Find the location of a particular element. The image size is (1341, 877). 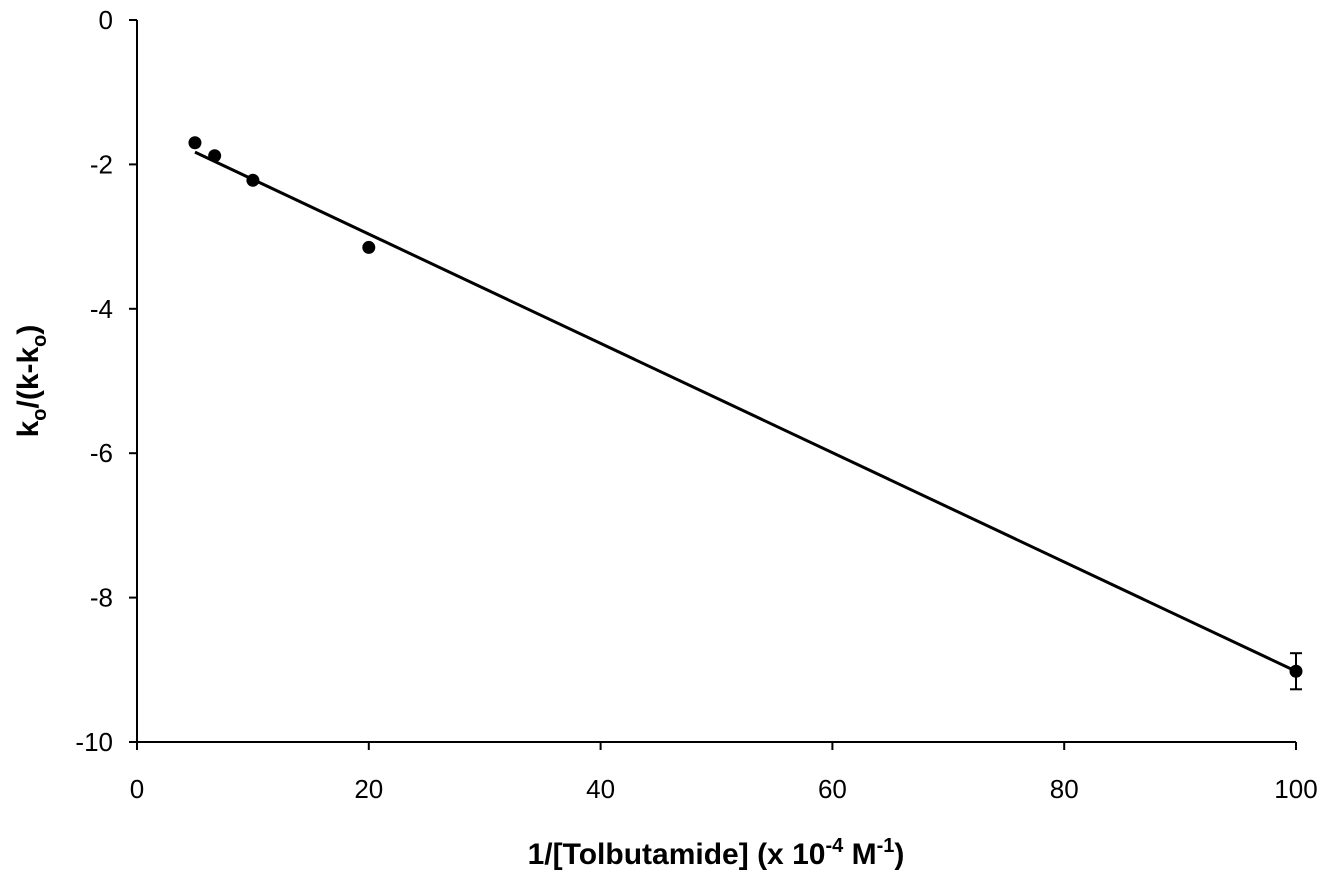

y-tick-label: 0 is located at coordinates (106, 20).